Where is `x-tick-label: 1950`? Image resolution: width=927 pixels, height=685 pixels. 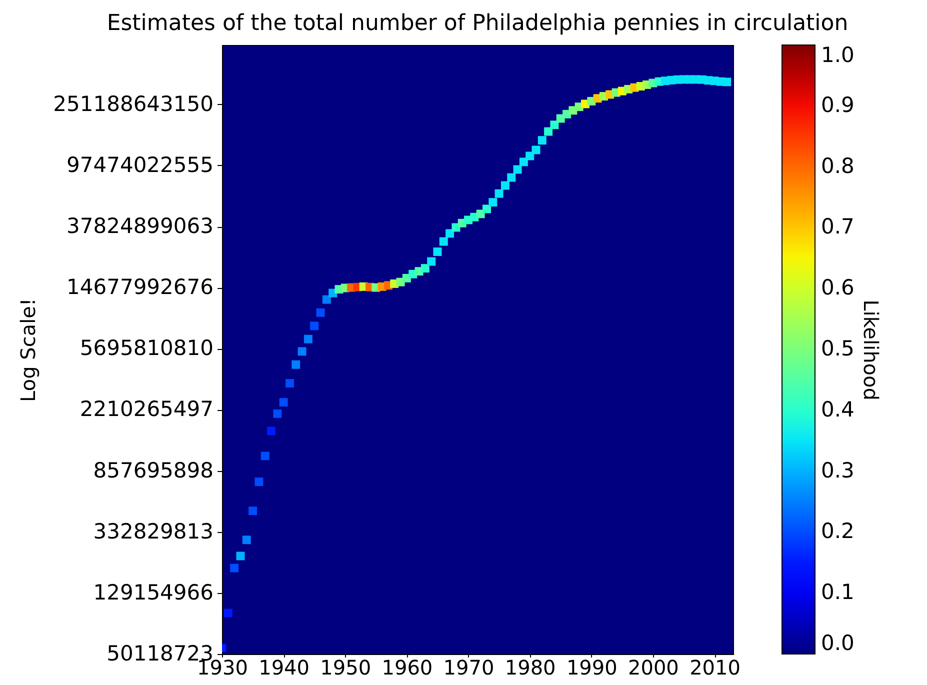
x-tick-label: 1950 is located at coordinates (346, 668).